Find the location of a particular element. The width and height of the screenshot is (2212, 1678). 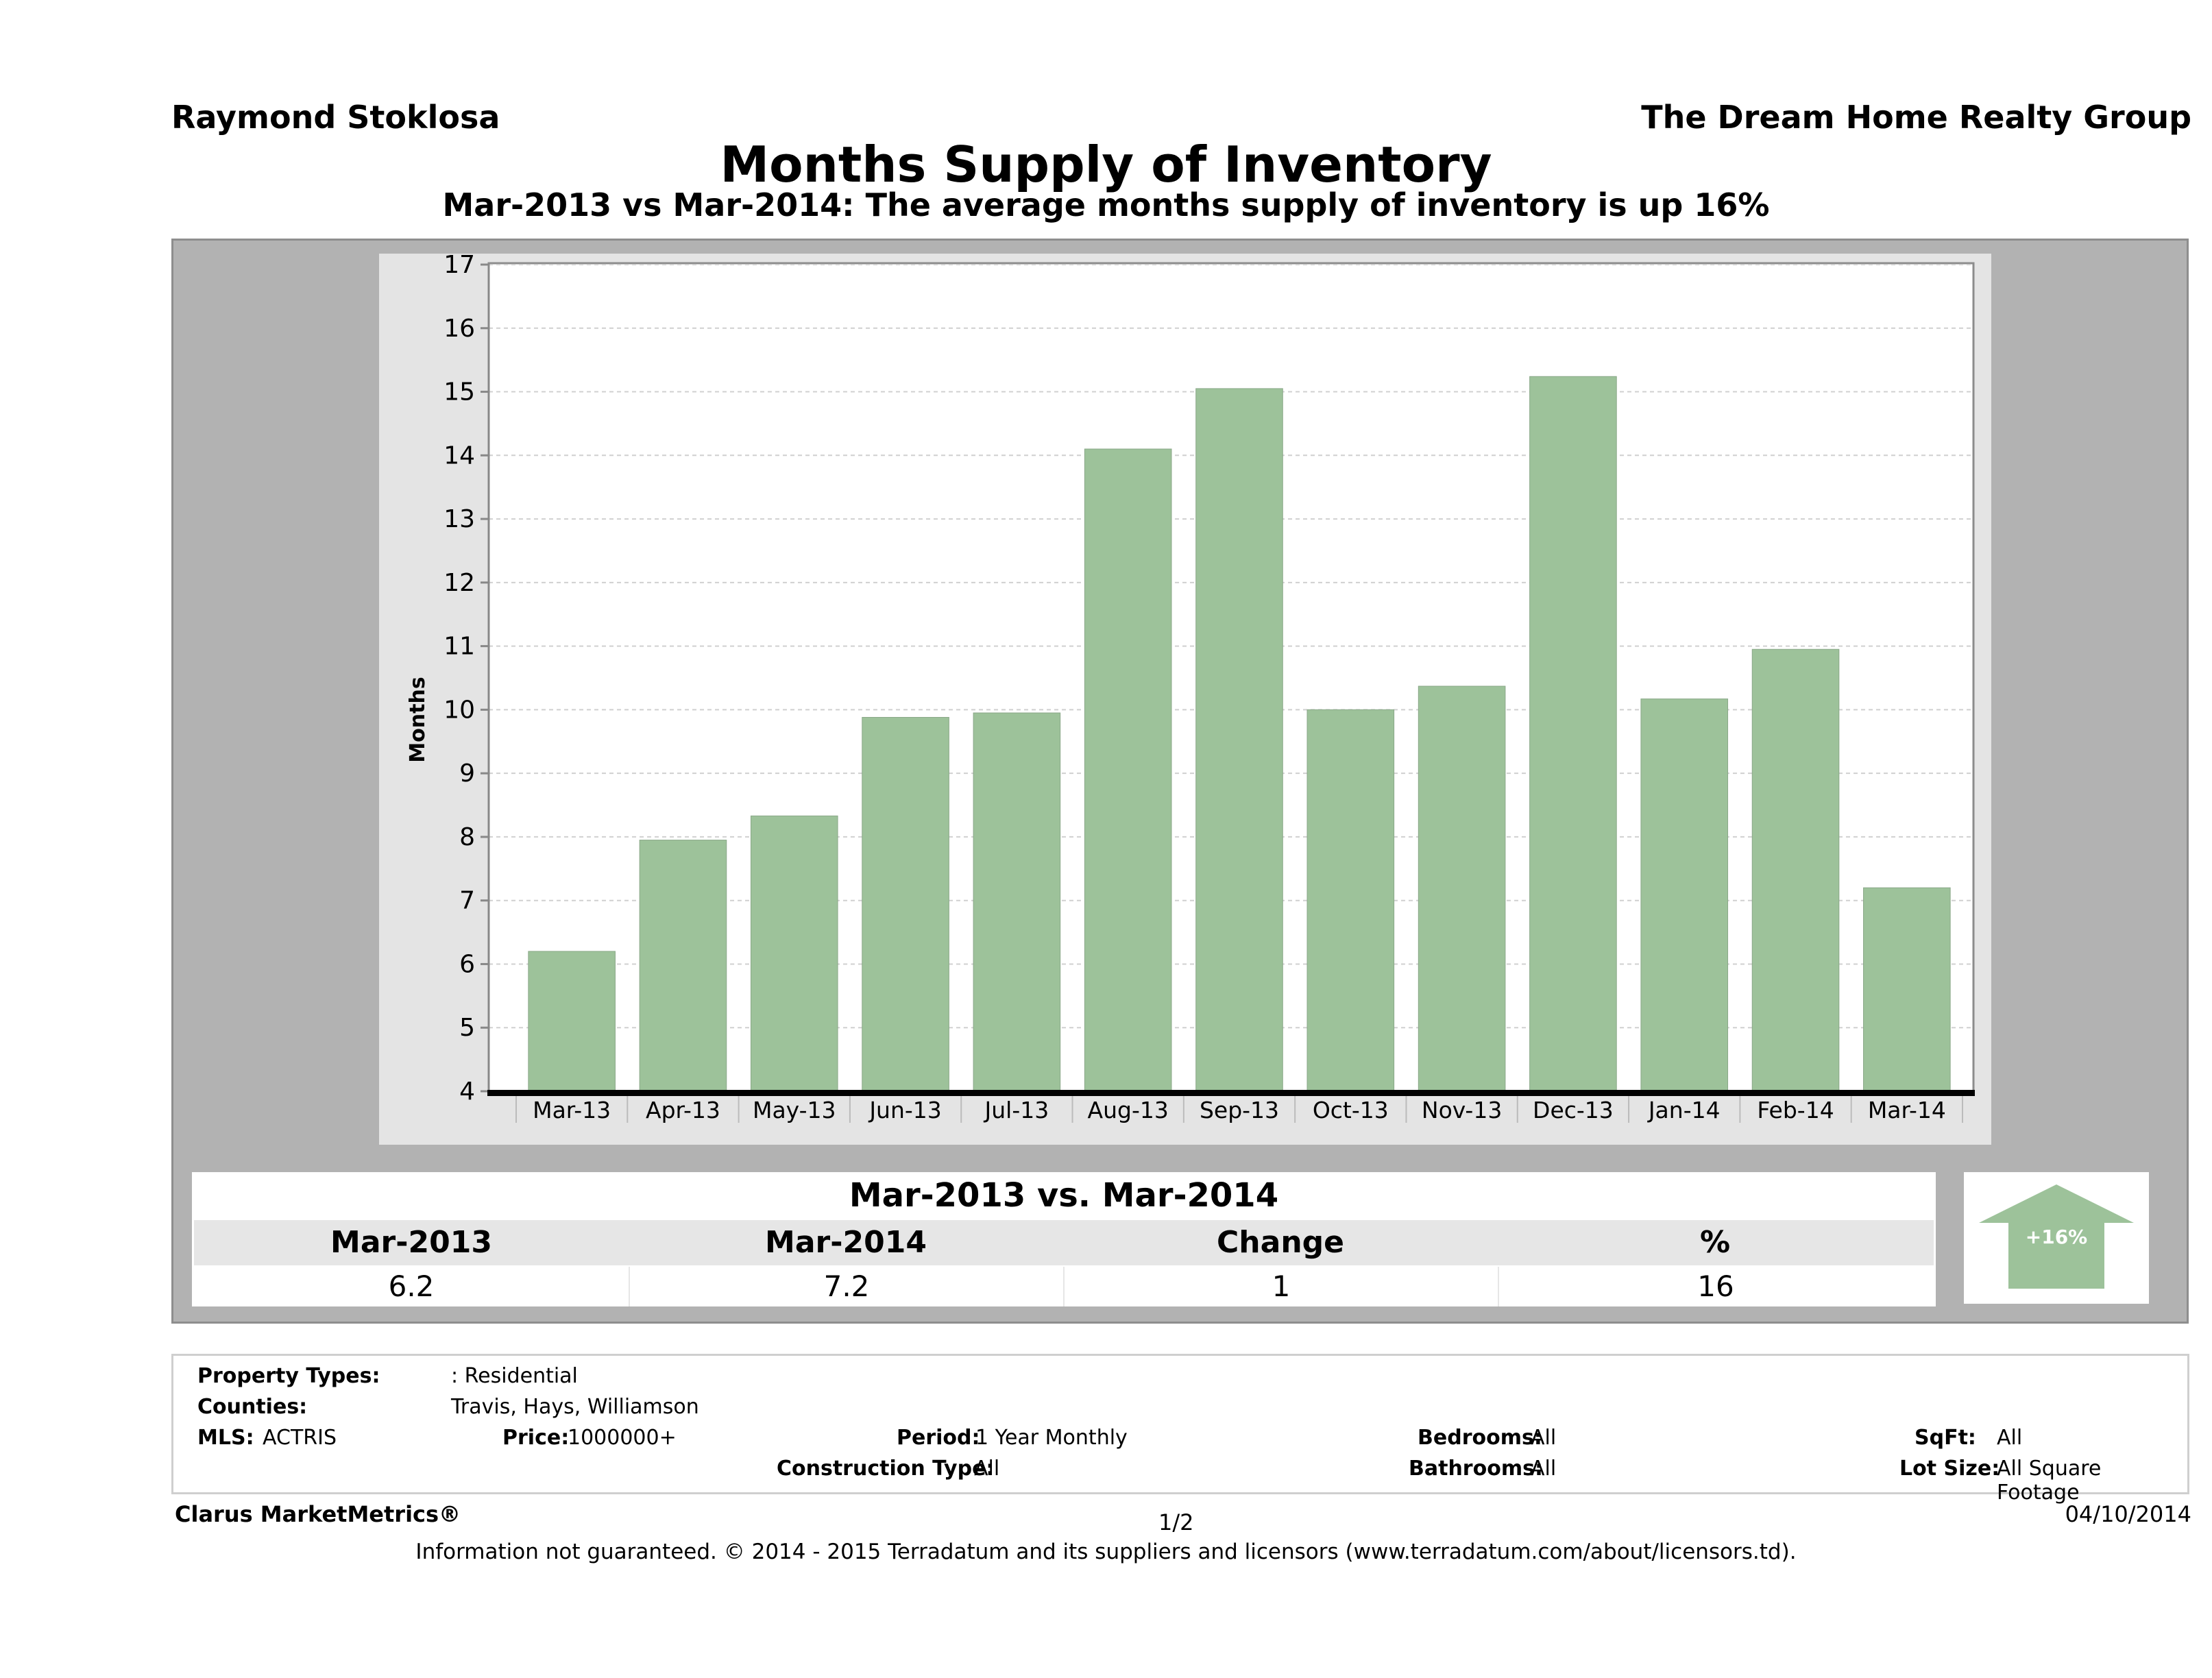

x-tick-label: Jan-14 is located at coordinates (1684, 1110).